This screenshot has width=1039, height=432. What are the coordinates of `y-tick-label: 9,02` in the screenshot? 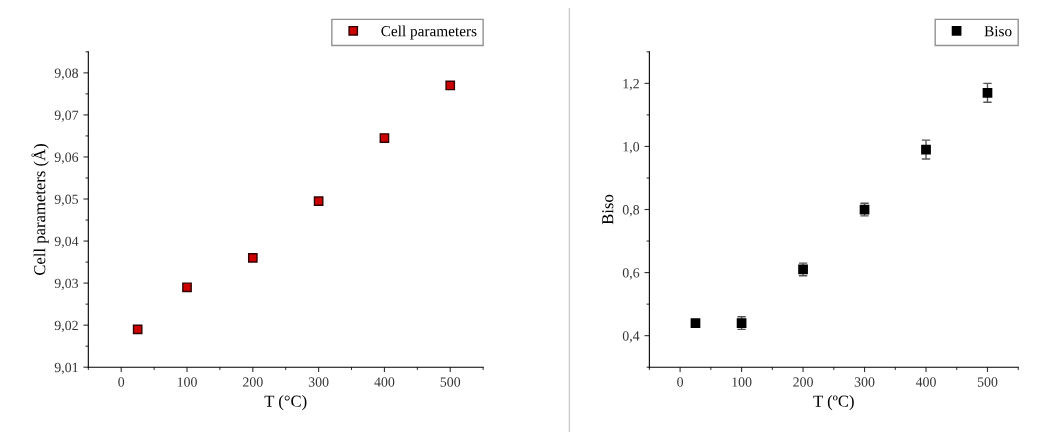 It's located at (66, 326).